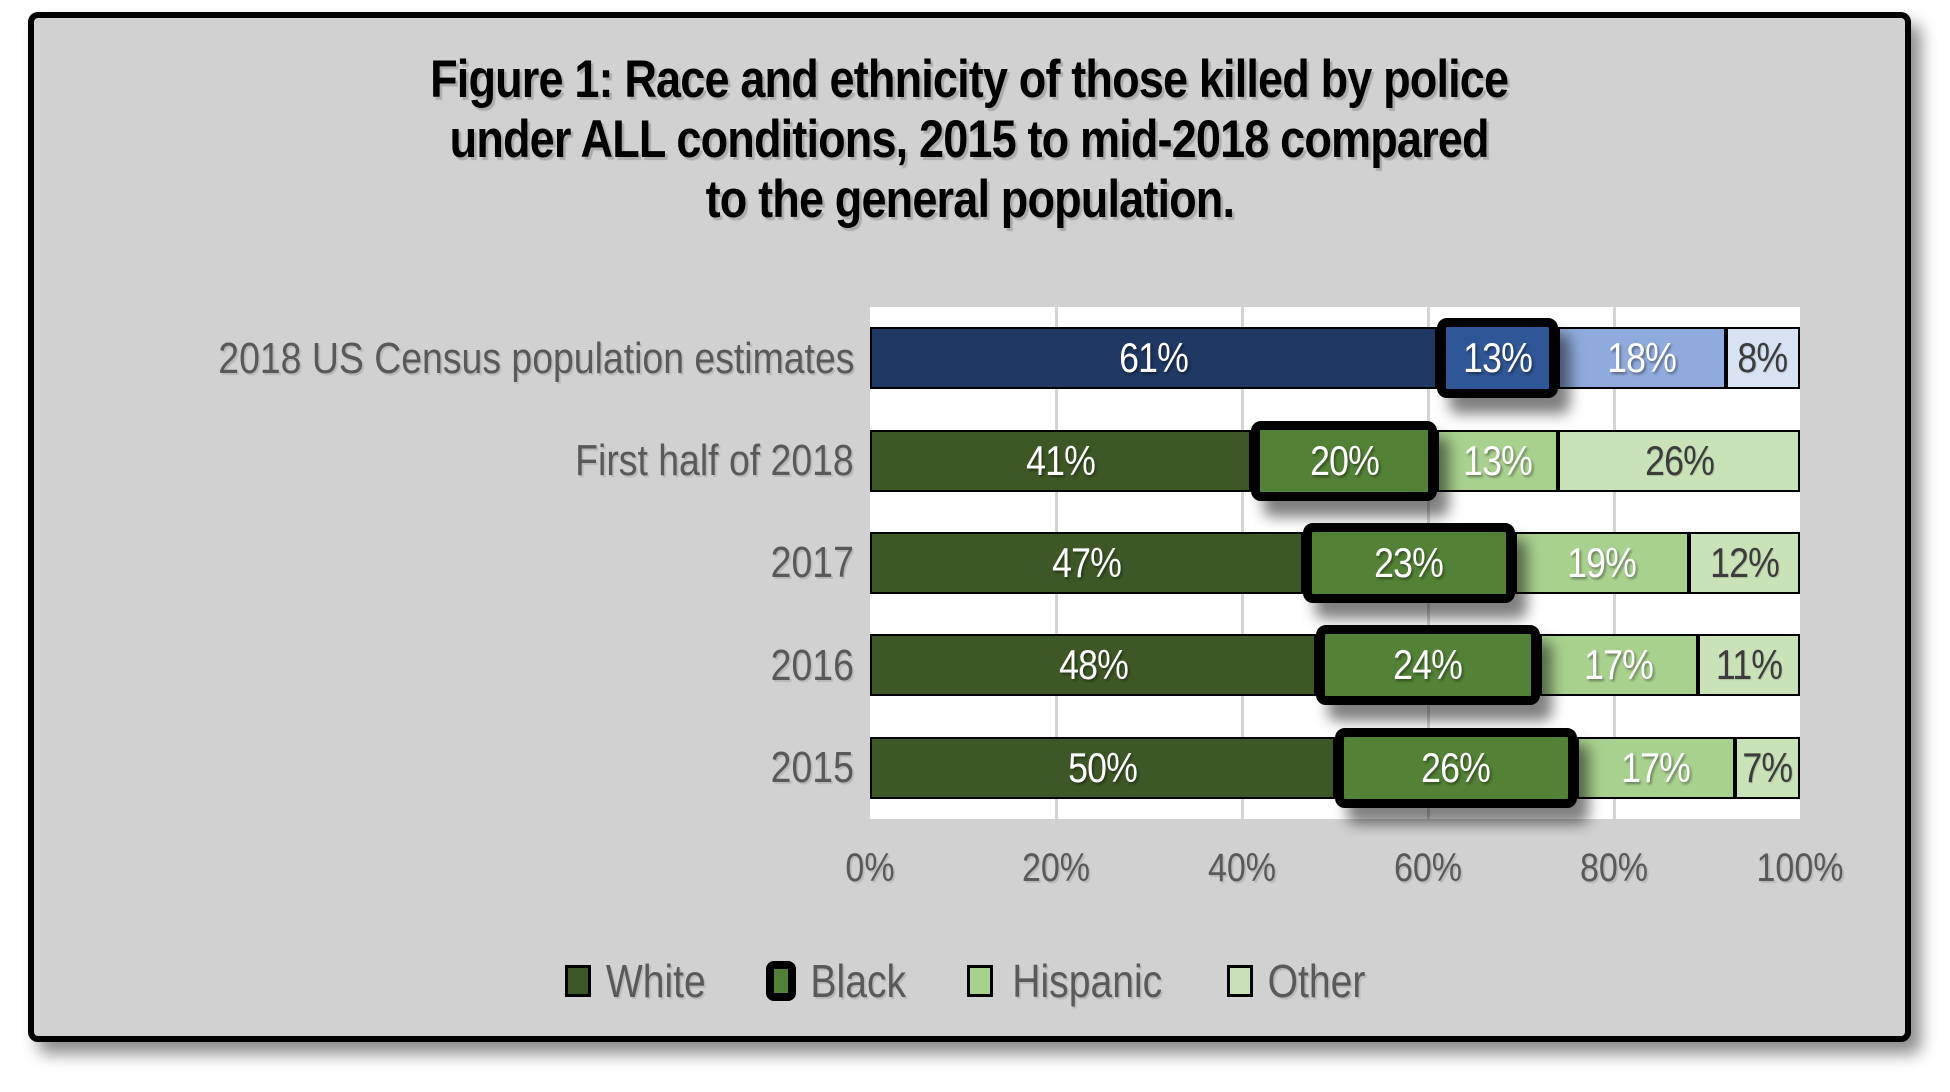 The image size is (1950, 1092). I want to click on segment-value-label: 41%, so click(1061, 460).